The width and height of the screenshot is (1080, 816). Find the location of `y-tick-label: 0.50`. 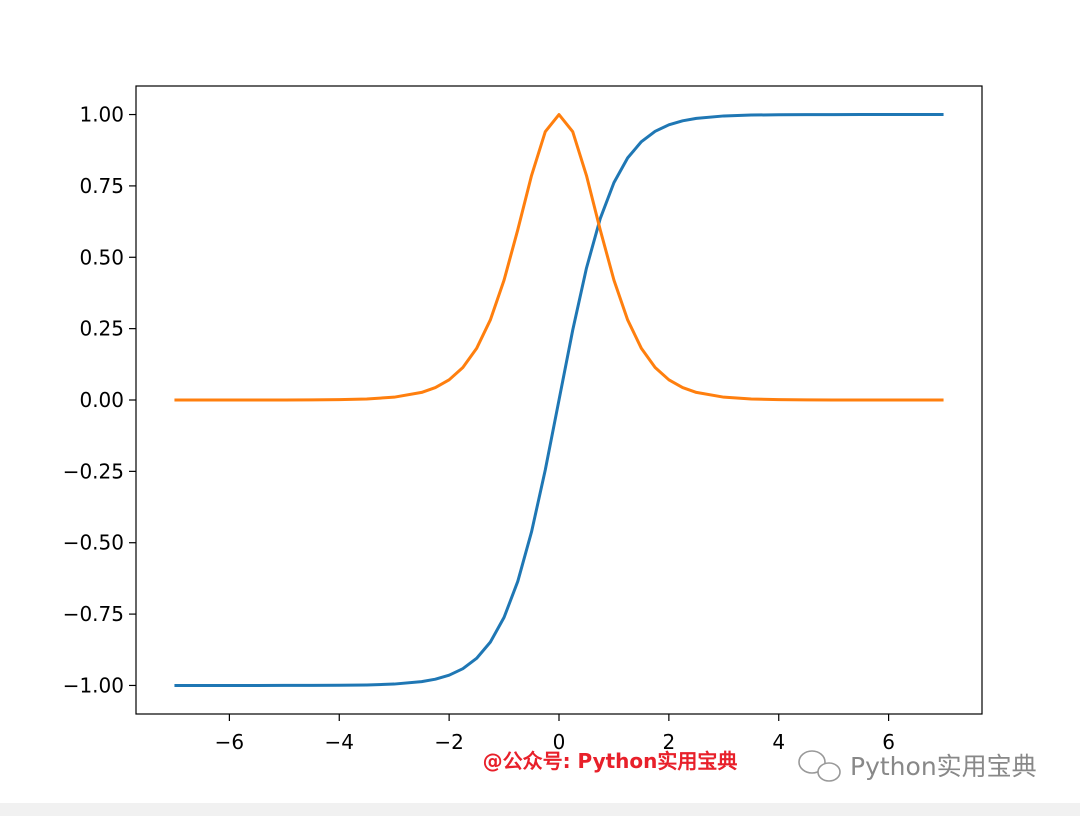

y-tick-label: 0.50 is located at coordinates (101, 257).